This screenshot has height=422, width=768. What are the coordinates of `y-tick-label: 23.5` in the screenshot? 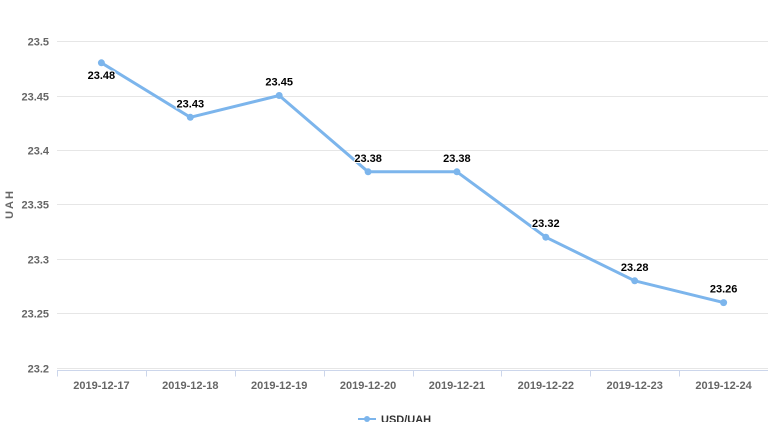 It's located at (38, 43).